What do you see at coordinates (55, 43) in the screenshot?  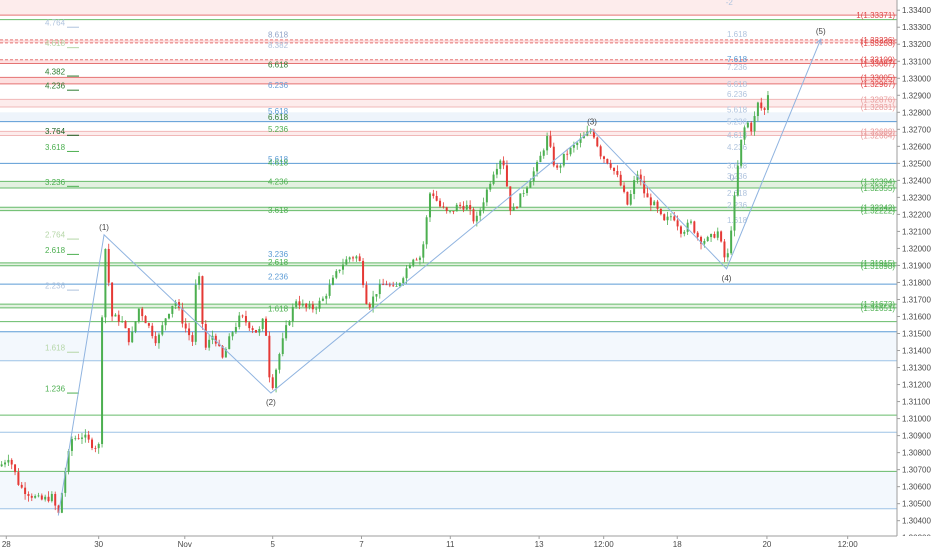 I see `fib-left-label-1: 4.618` at bounding box center [55, 43].